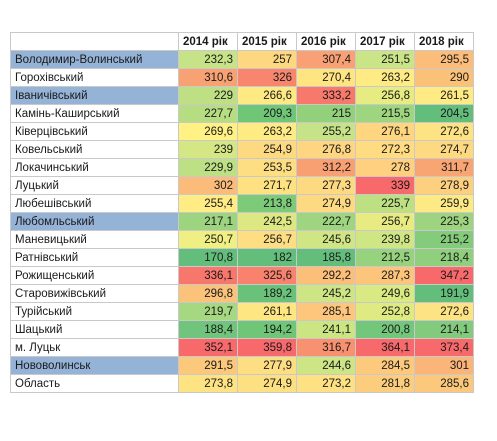 The image size is (497, 441). What do you see at coordinates (444, 185) in the screenshot?
I see `value-cell-2018: 278,9` at bounding box center [444, 185].